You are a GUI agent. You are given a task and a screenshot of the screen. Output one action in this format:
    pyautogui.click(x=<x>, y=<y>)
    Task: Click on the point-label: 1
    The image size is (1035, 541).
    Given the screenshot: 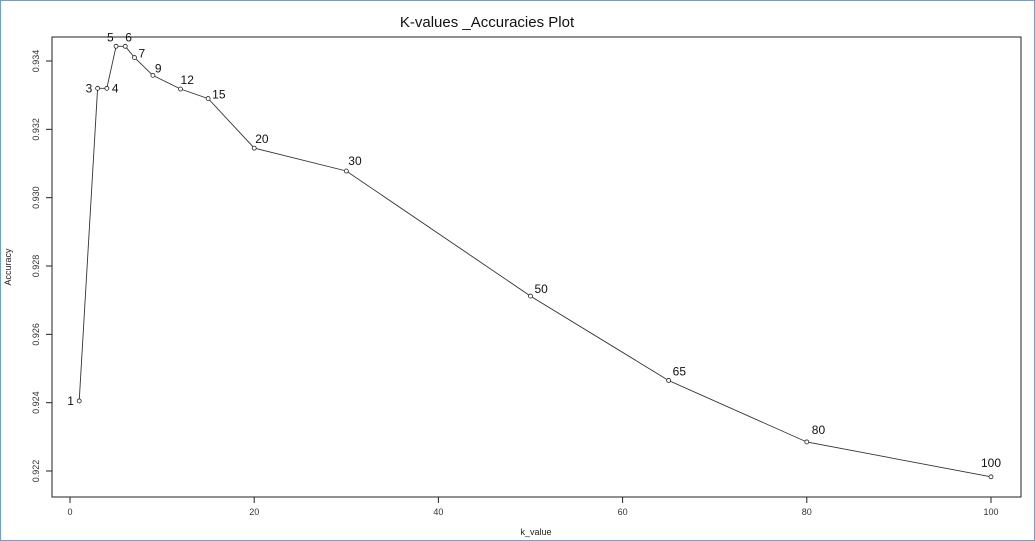 What is the action you would take?
    pyautogui.click(x=70, y=401)
    